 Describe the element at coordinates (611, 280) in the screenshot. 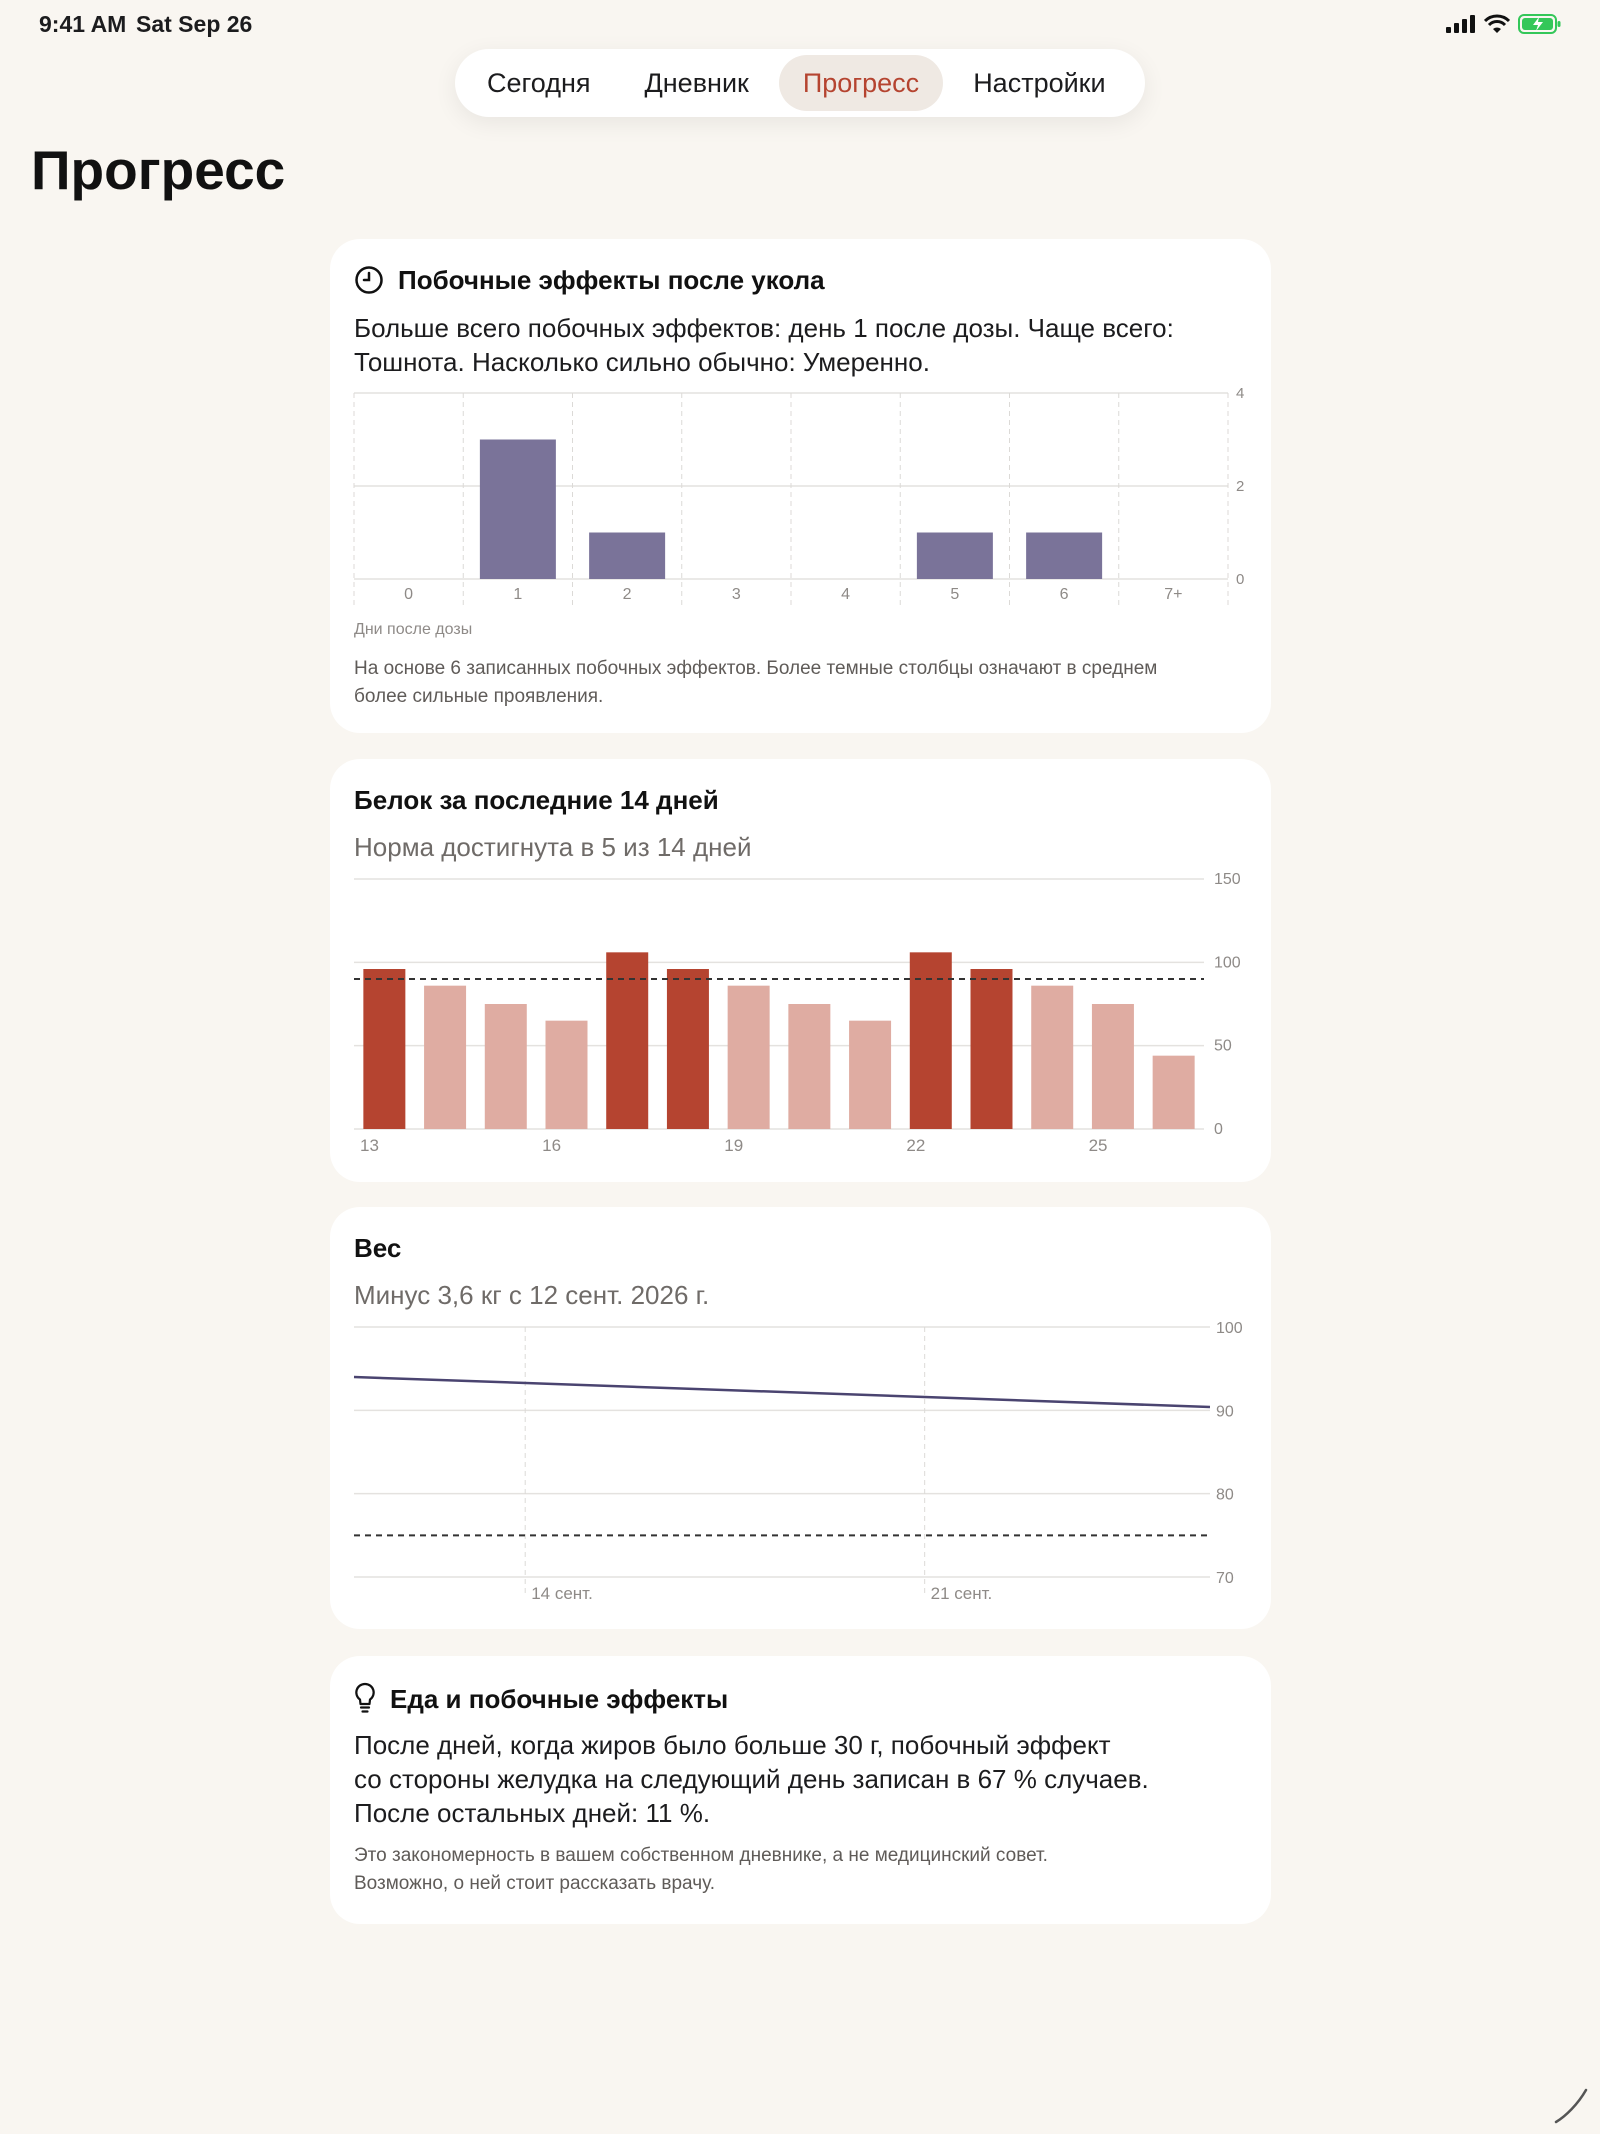

I see `side-effects-title: Побочные эффекты после укола` at that location.